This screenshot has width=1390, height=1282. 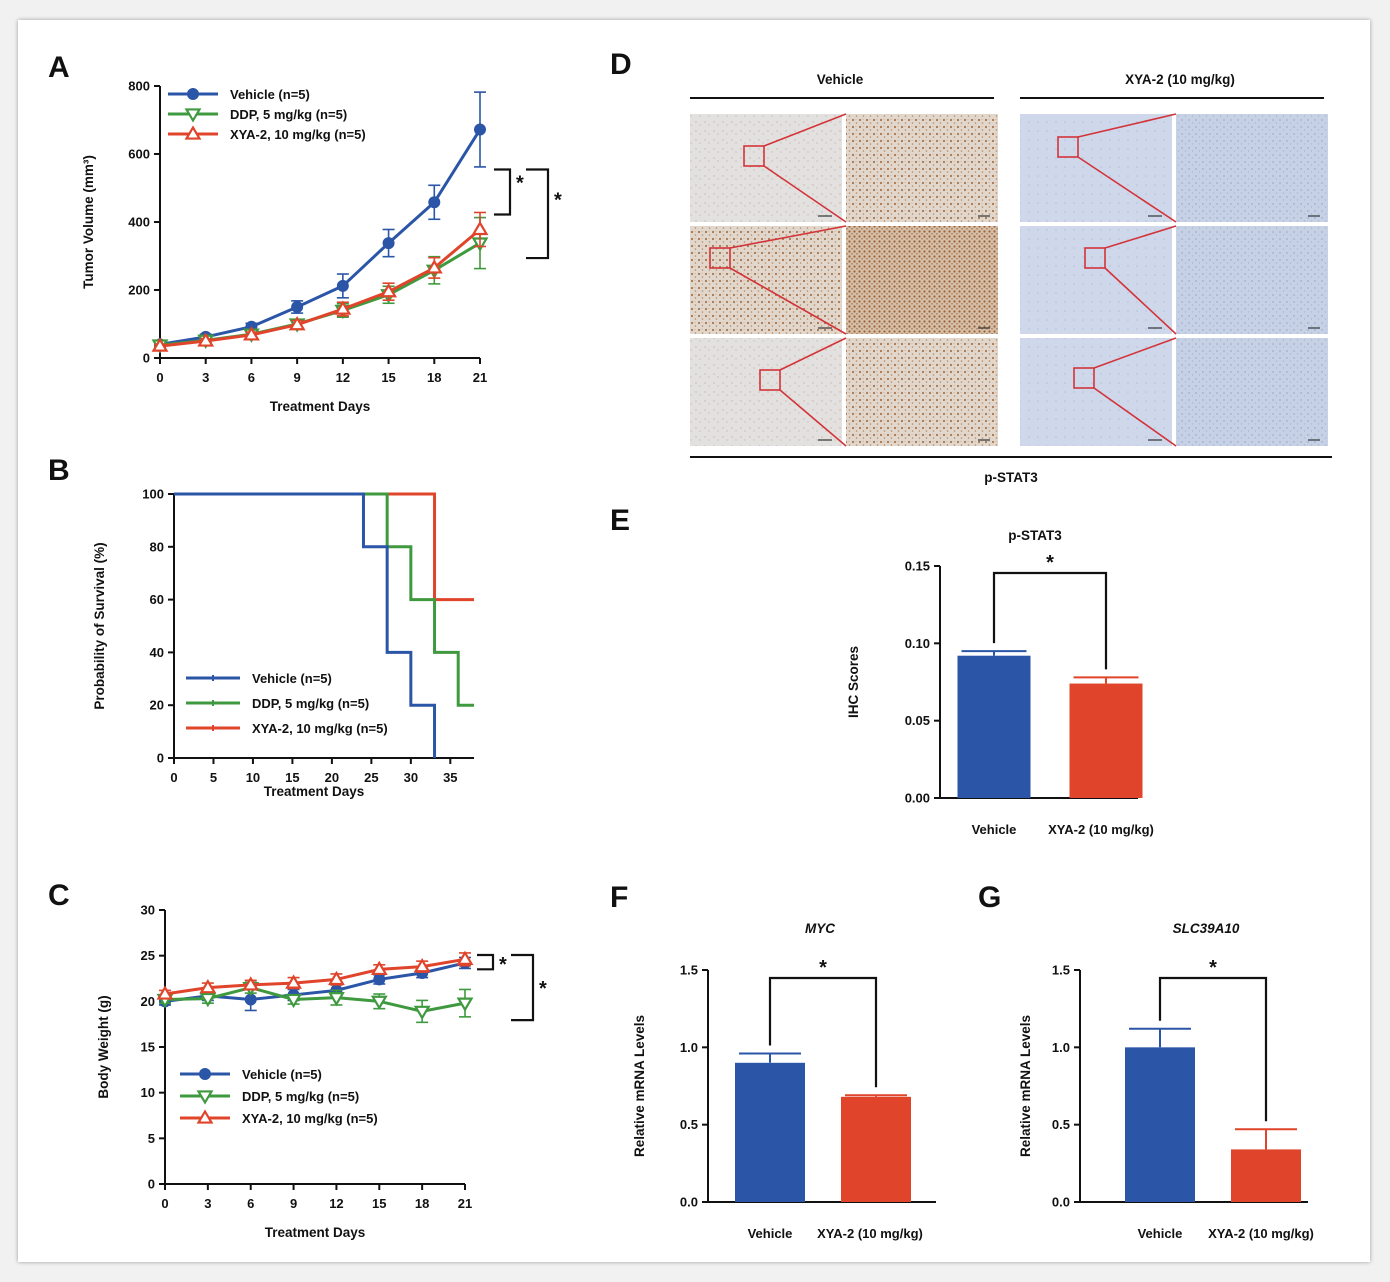 What do you see at coordinates (770, 1233) in the screenshot?
I see `chart-f-x-tick-label: Vehicle` at bounding box center [770, 1233].